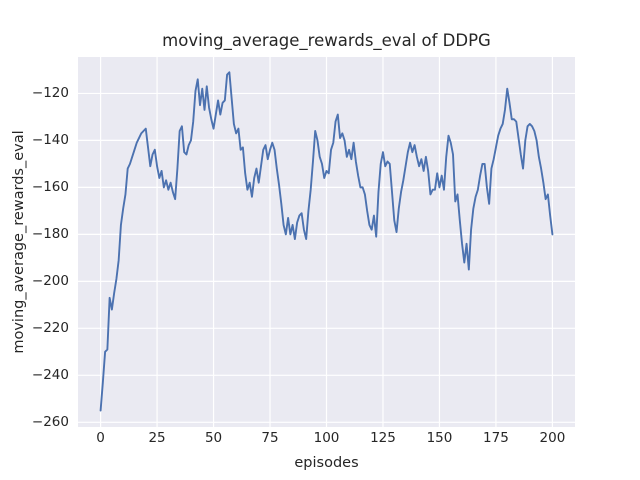 This screenshot has width=640, height=480. What do you see at coordinates (496, 438) in the screenshot?
I see `x-tick-label: 175` at bounding box center [496, 438].